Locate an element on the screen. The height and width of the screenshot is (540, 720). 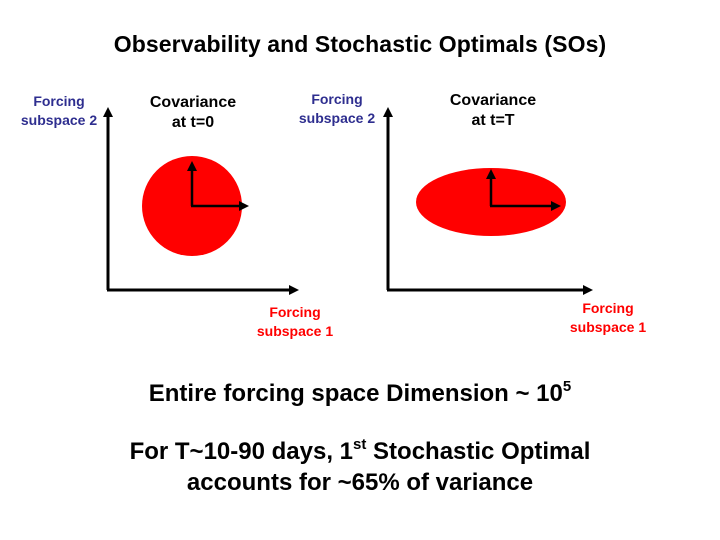
diagram-initial is located at coordinates (201, 201).